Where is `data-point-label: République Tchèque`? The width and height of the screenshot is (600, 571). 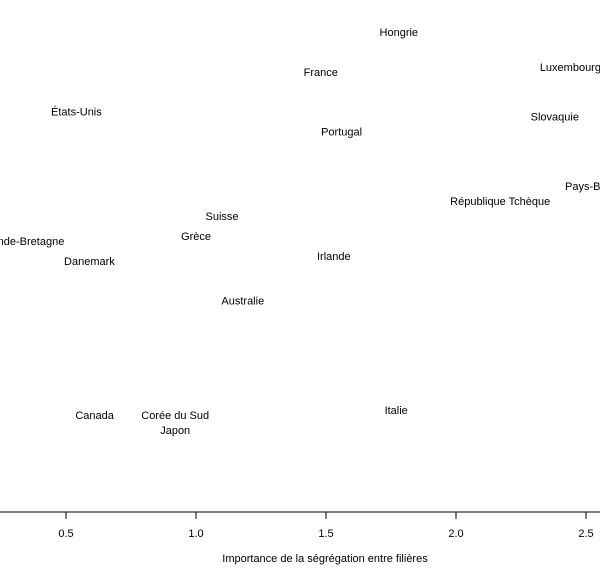 data-point-label: République Tchèque is located at coordinates (500, 202).